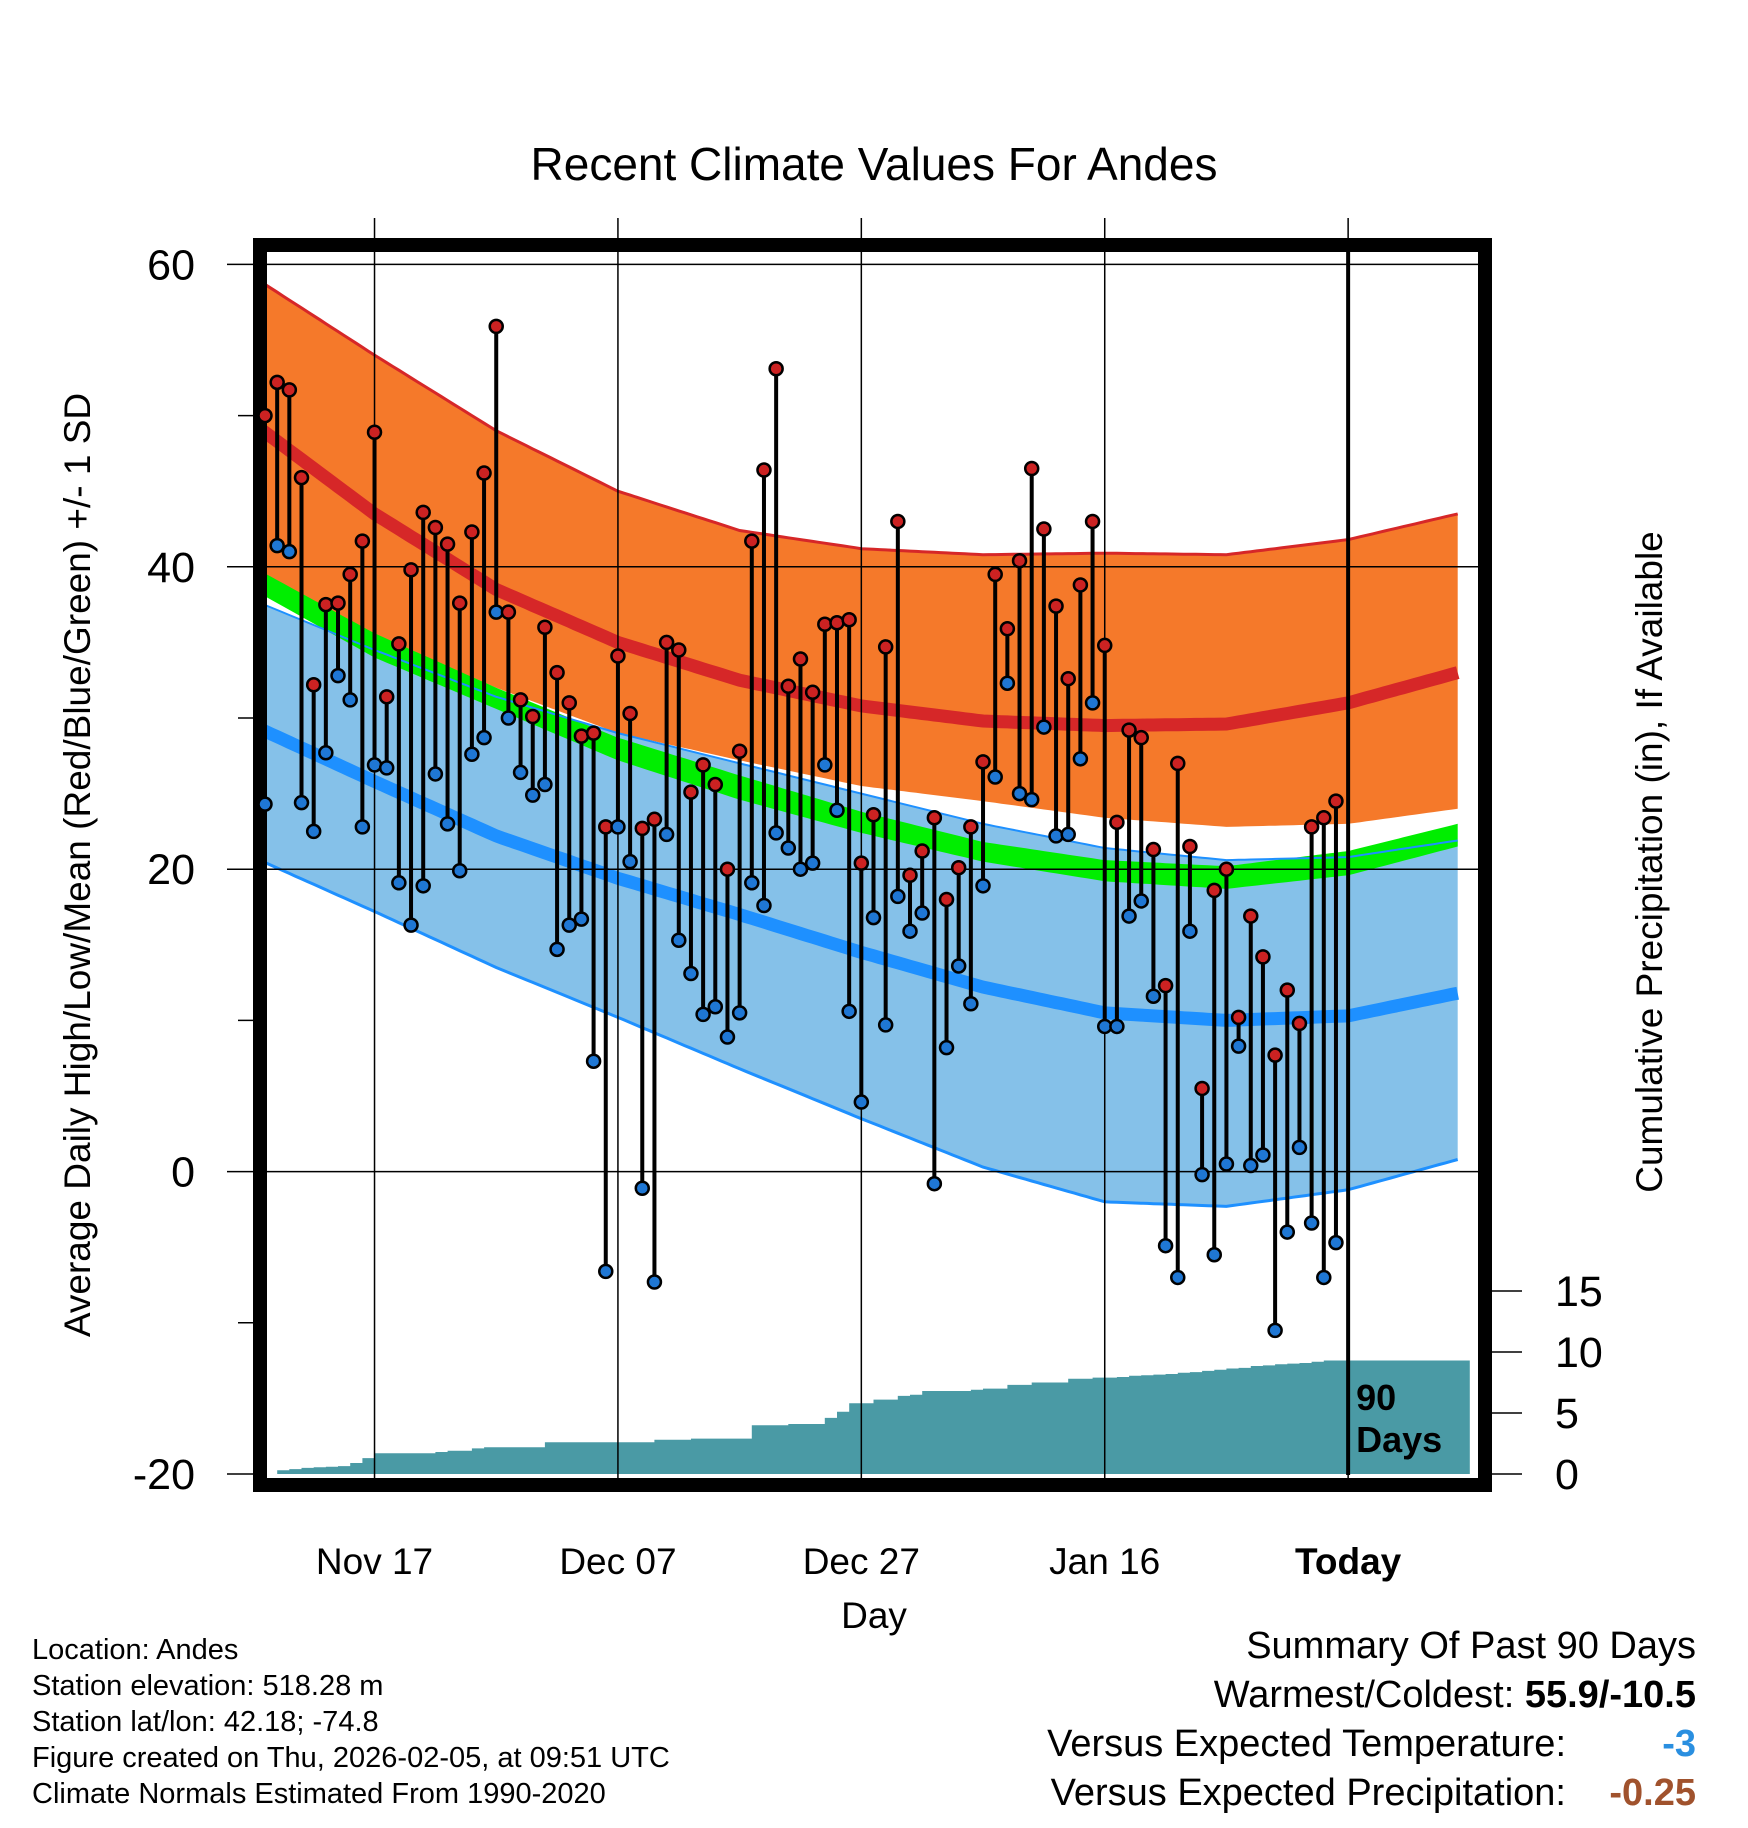  I want to click on x-tick-label: Dec 27, so click(861, 1561).